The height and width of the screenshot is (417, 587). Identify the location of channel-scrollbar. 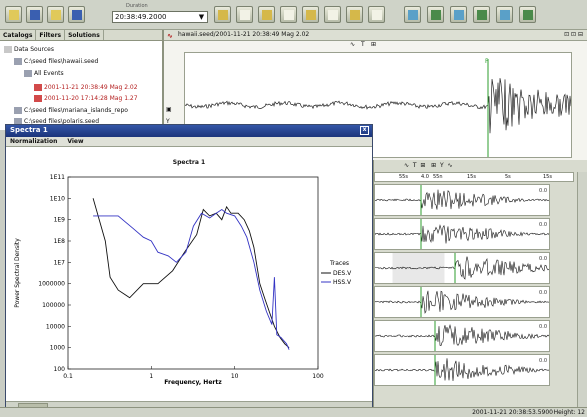
(582, 289).